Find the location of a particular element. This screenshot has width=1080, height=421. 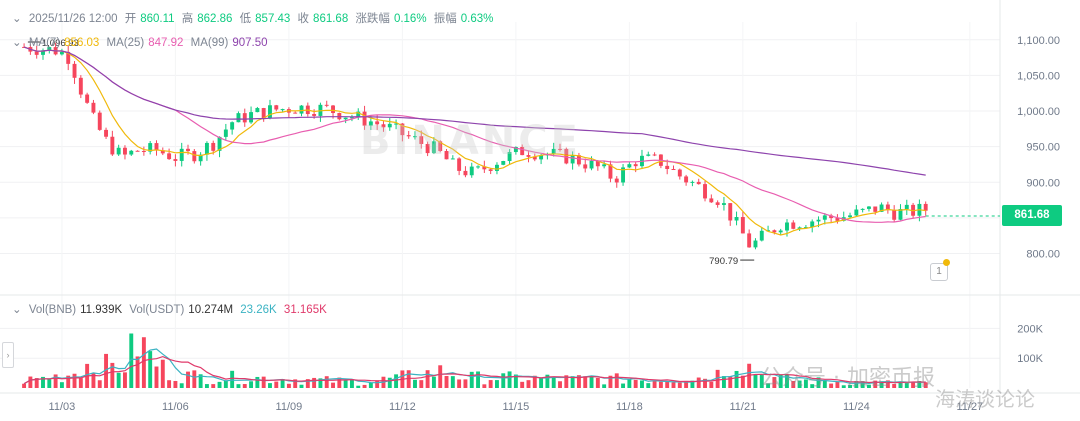

time-tick-label: 11/03 is located at coordinates (62, 407).